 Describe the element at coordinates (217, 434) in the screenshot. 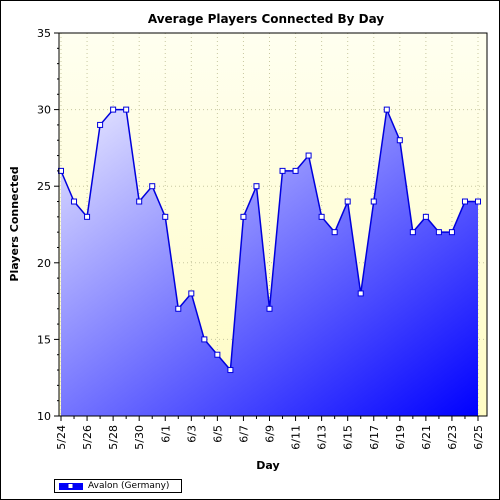

I see `x-tick-label: 6/5` at that location.